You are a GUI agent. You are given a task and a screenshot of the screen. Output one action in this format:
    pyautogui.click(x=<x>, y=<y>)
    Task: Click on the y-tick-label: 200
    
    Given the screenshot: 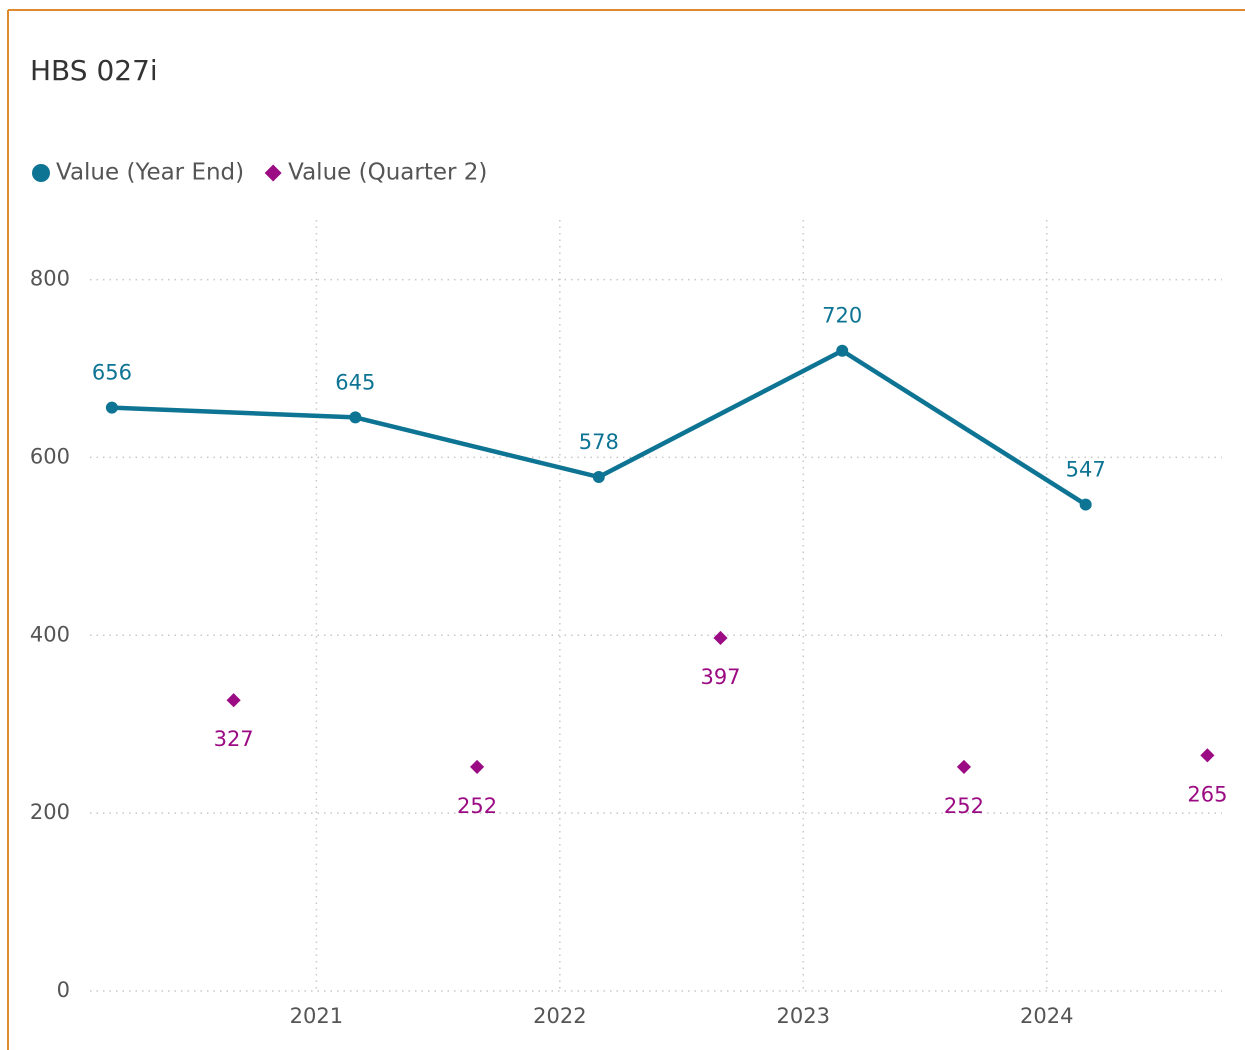 What is the action you would take?
    pyautogui.click(x=50, y=812)
    